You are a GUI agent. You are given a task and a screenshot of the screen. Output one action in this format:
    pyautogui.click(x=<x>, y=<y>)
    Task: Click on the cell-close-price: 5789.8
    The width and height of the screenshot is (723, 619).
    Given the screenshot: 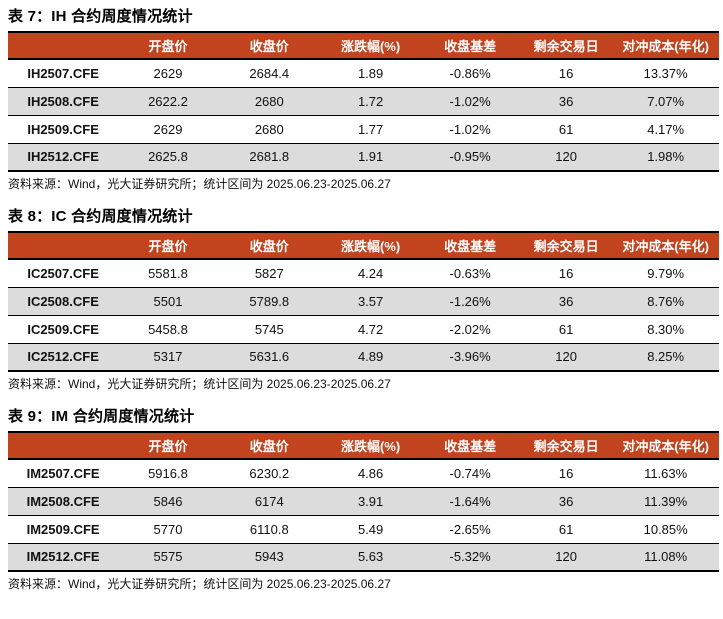 What is the action you would take?
    pyautogui.click(x=269, y=301)
    